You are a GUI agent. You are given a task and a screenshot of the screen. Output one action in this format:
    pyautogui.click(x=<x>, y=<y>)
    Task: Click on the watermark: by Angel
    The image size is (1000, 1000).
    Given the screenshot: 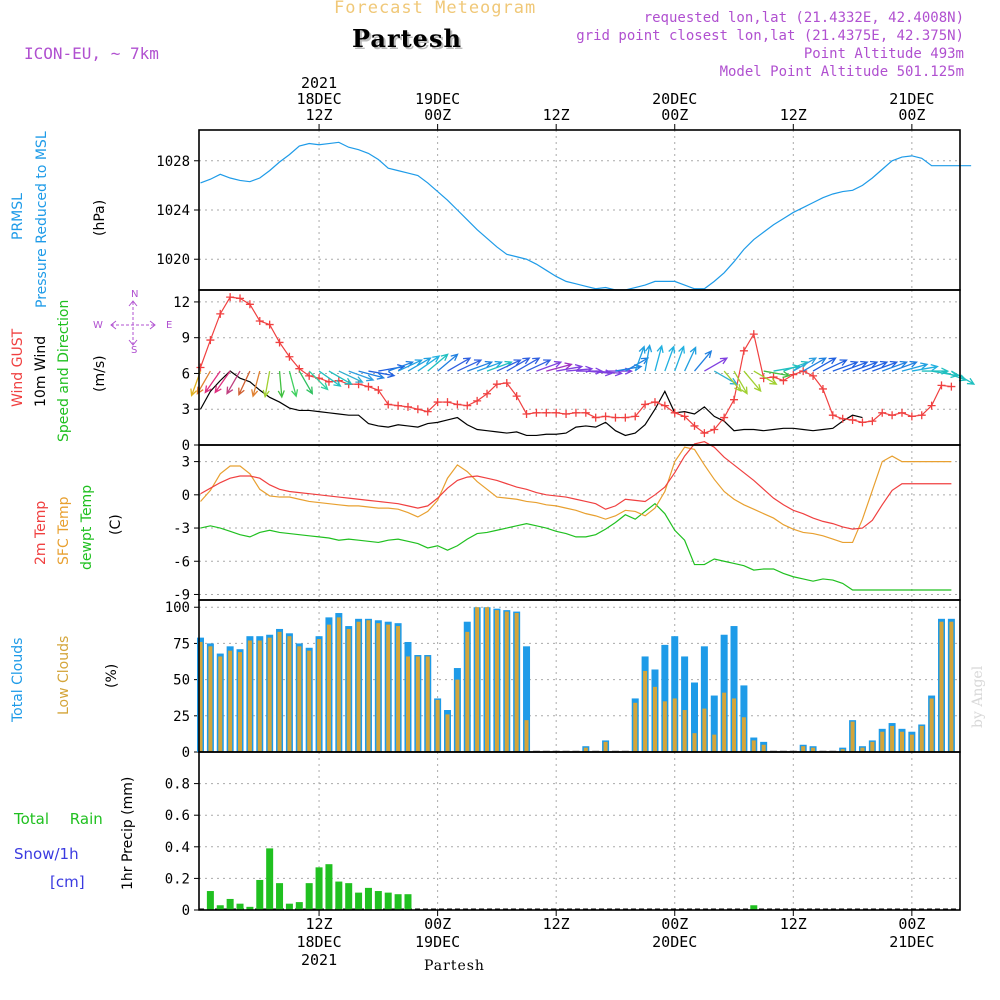 What is the action you would take?
    pyautogui.click(x=978, y=696)
    